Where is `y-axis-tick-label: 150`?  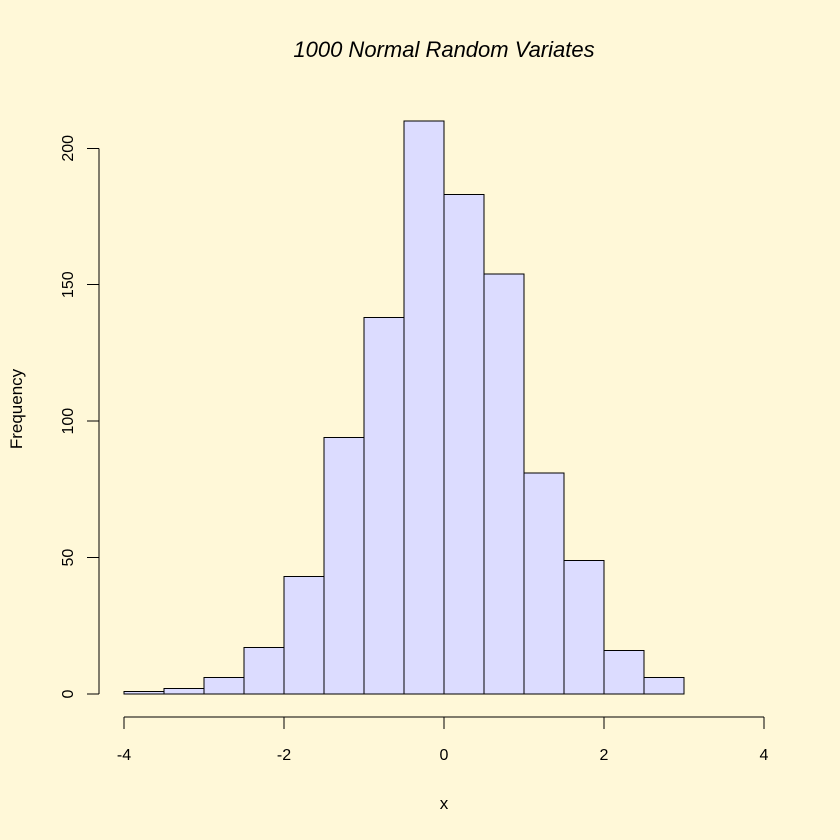 y-axis-tick-label: 150 is located at coordinates (68, 284).